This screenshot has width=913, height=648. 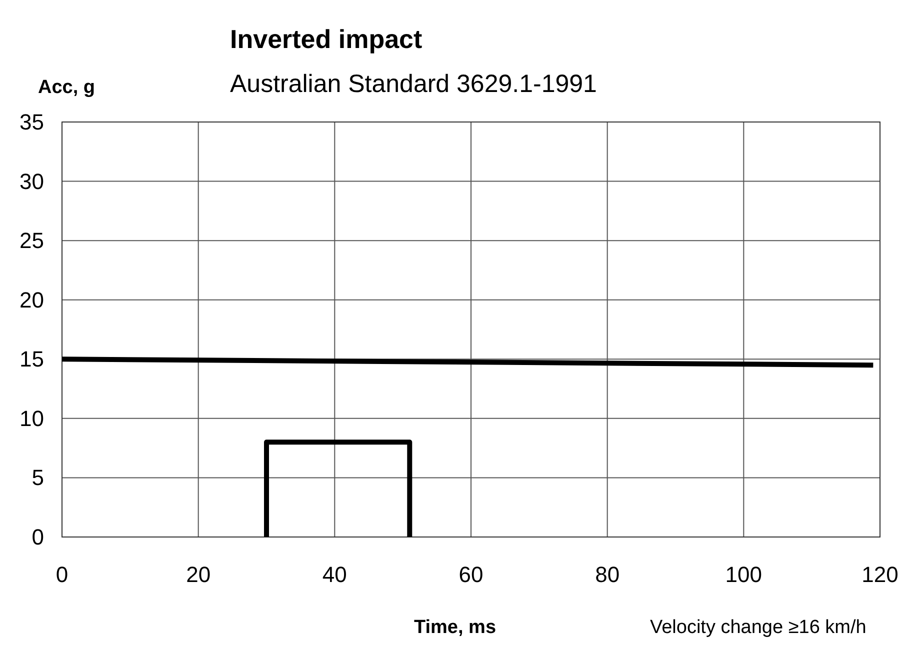 I want to click on y-tick-label: 0, so click(x=38, y=537).